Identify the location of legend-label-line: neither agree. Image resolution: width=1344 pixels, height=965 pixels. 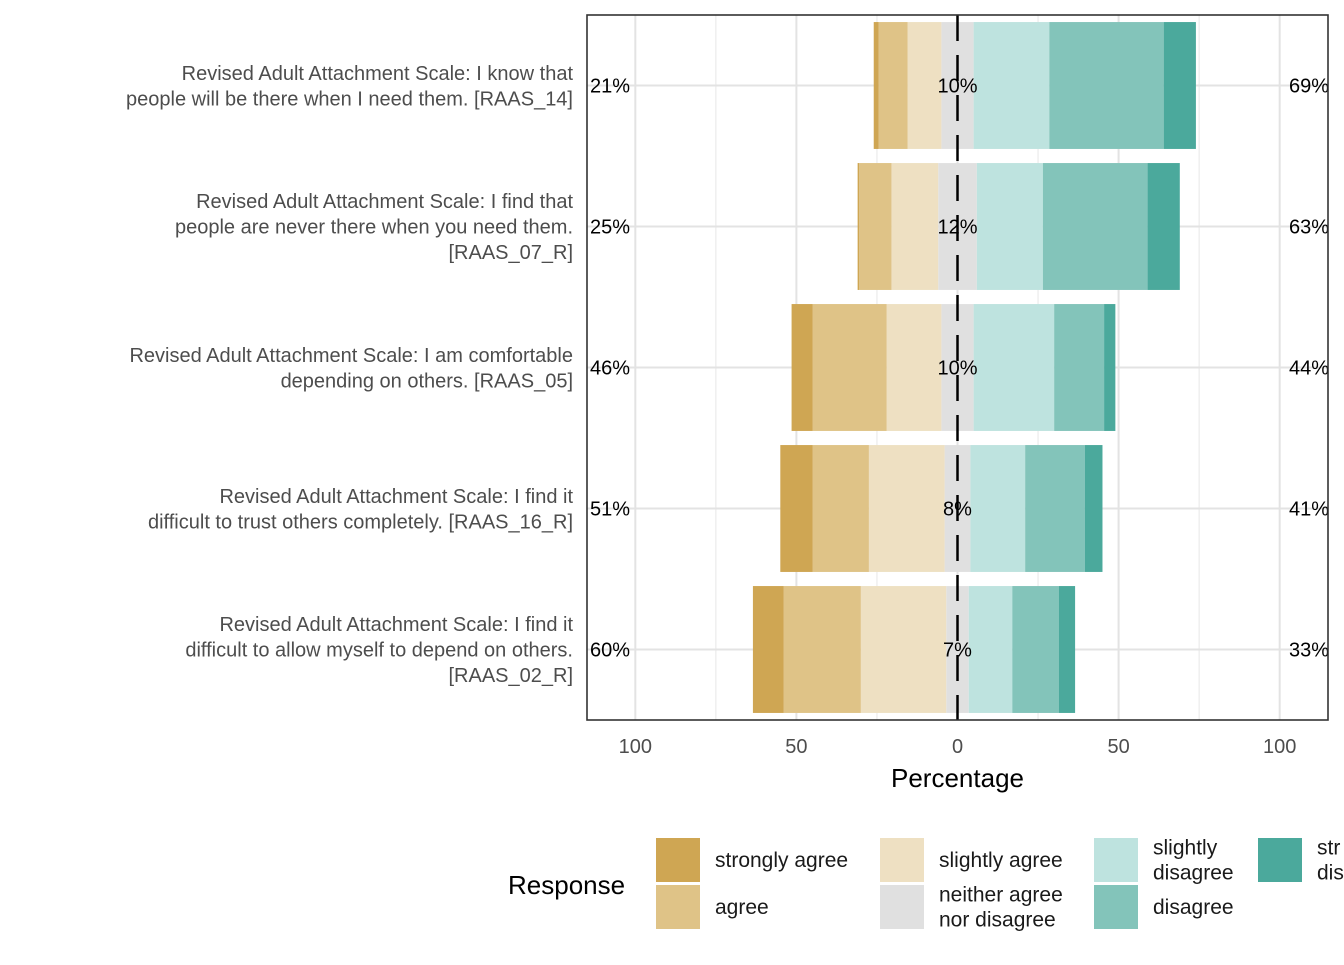
(1001, 895).